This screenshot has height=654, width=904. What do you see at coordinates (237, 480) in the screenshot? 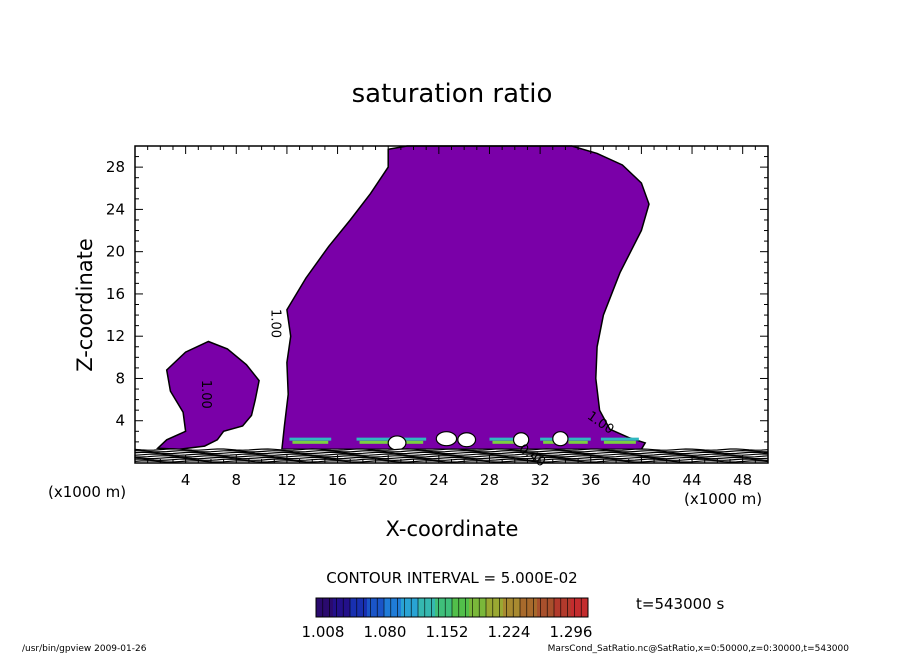
I see `x-tick-label: 8` at bounding box center [237, 480].